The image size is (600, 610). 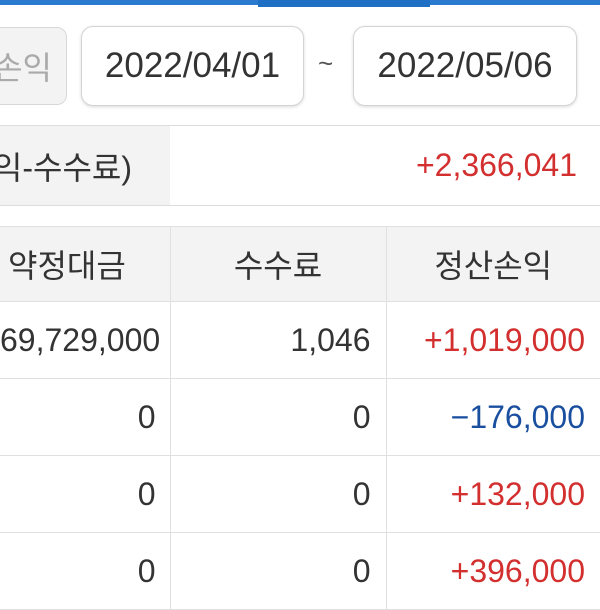 What do you see at coordinates (85, 165) in the screenshot?
I see `summary-label: 익-수수료)` at bounding box center [85, 165].